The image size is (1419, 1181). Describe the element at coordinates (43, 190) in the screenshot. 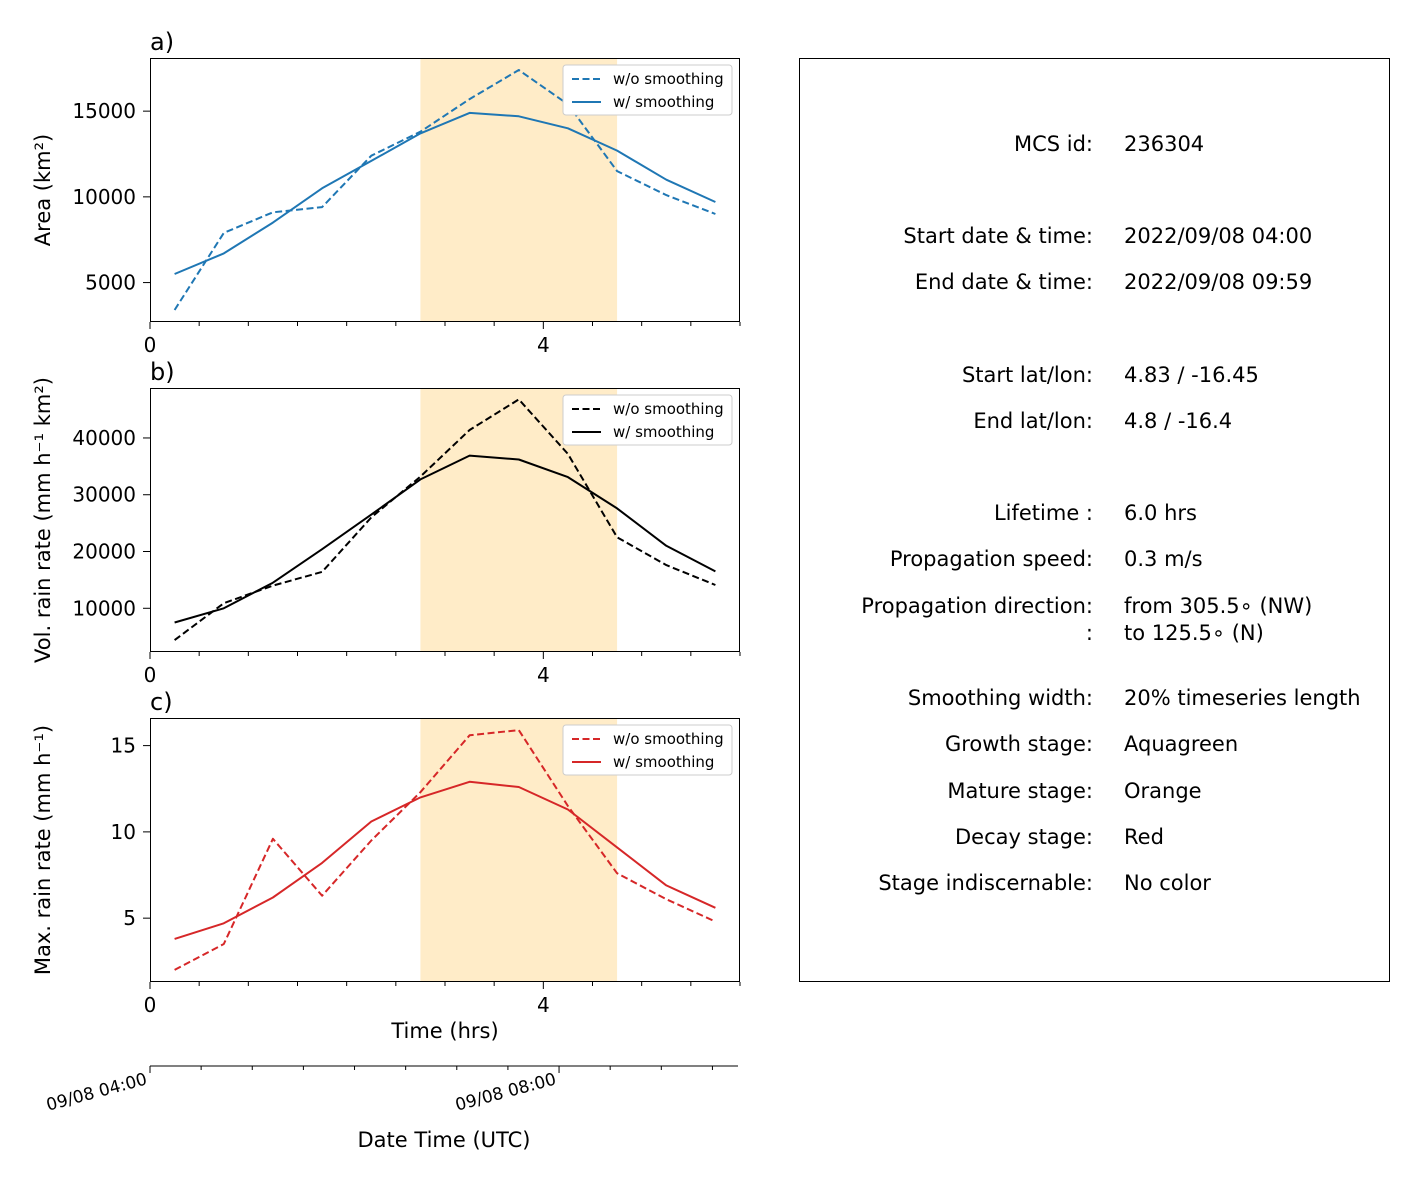

I see `y-axis-label: Area (km²)` at that location.